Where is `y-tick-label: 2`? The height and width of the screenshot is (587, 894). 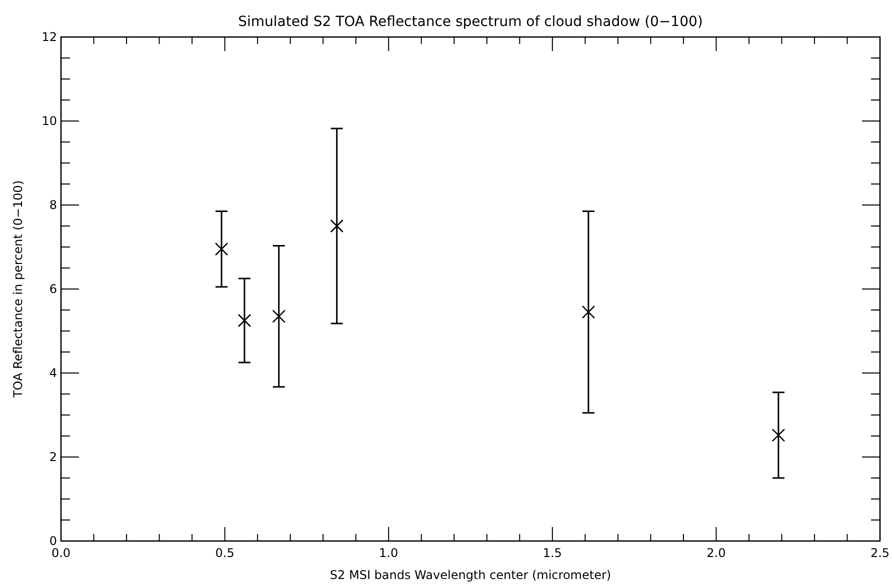 y-tick-label: 2 is located at coordinates (53, 457).